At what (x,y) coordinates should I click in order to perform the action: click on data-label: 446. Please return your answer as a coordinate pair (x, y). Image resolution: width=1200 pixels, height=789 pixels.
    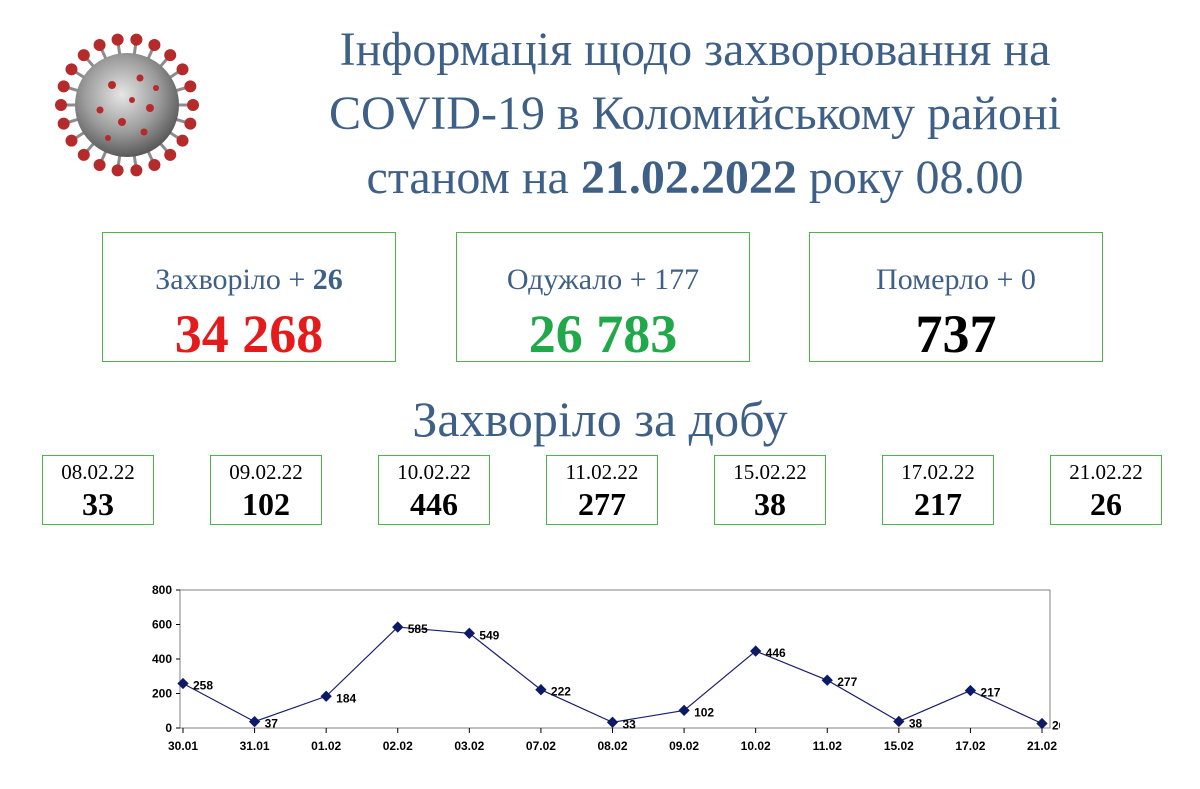
    Looking at the image, I should click on (776, 653).